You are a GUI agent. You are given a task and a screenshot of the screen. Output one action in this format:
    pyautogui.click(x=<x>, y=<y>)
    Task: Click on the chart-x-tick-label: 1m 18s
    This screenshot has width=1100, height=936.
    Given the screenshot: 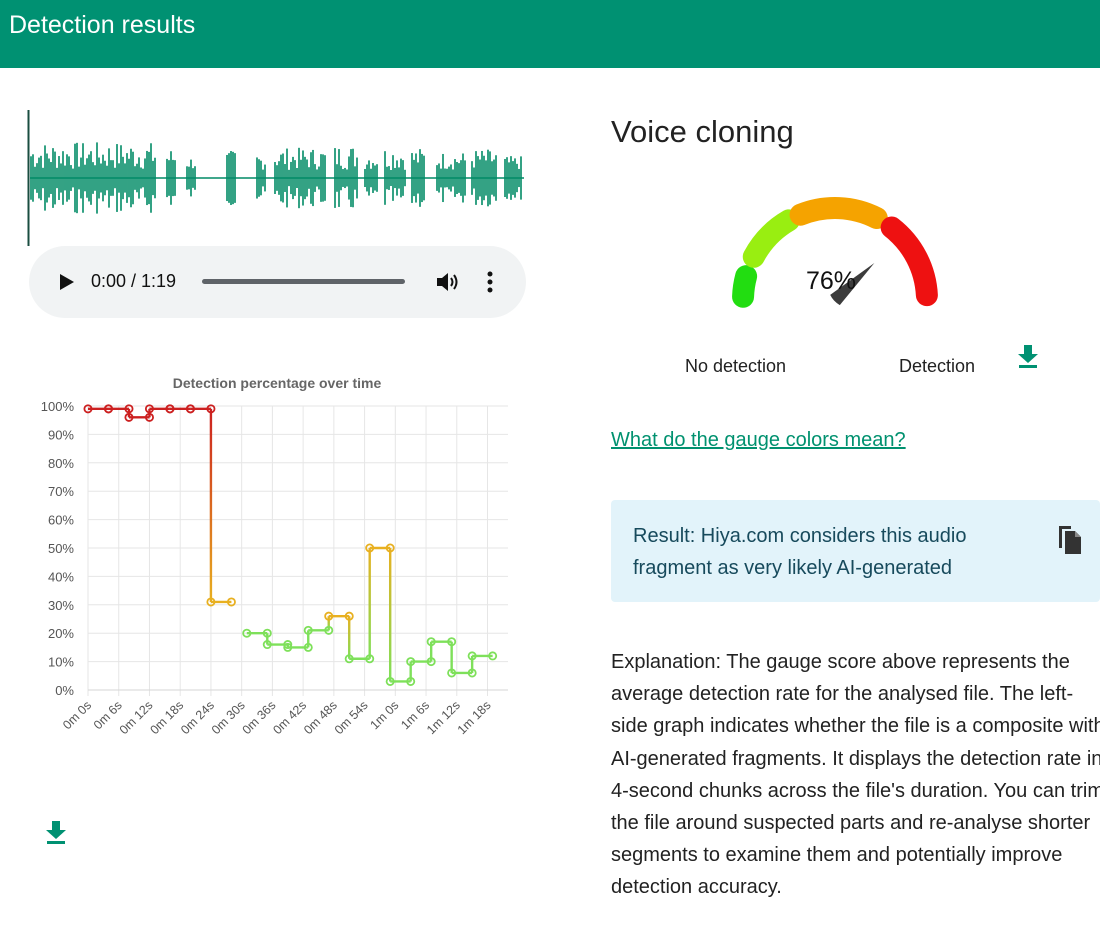 What is the action you would take?
    pyautogui.click(x=474, y=717)
    